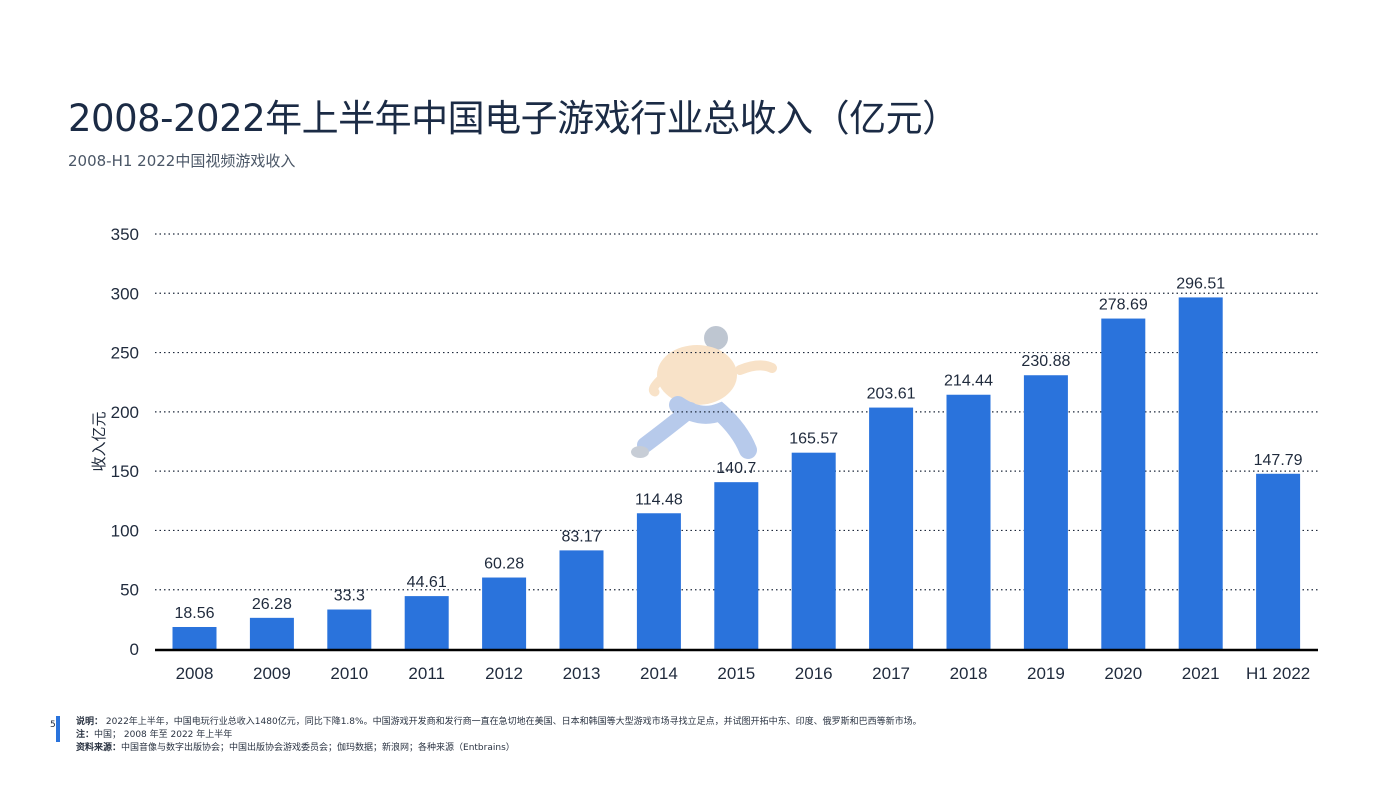 This screenshot has width=1400, height=788. I want to click on x-tick-label: 2018, so click(969, 673).